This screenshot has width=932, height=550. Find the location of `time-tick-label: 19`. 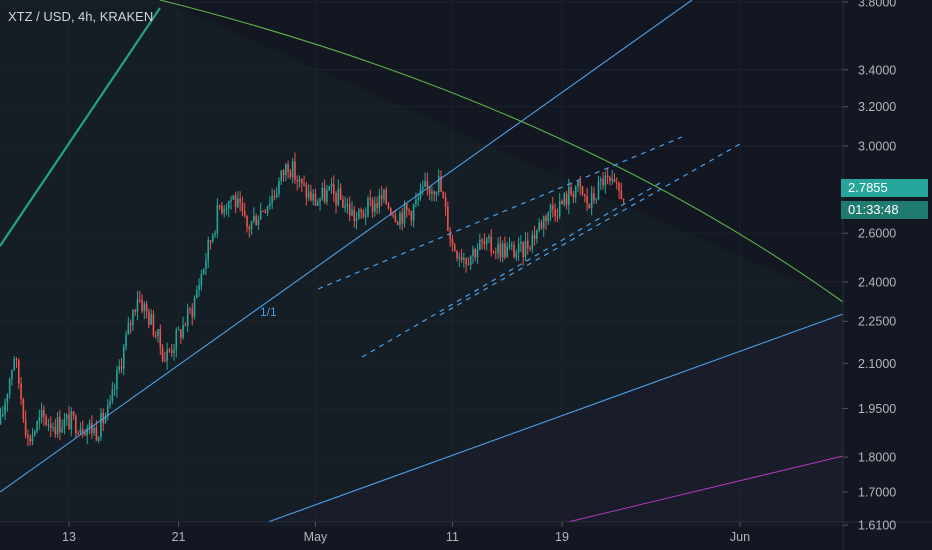

time-tick-label: 19 is located at coordinates (562, 537).